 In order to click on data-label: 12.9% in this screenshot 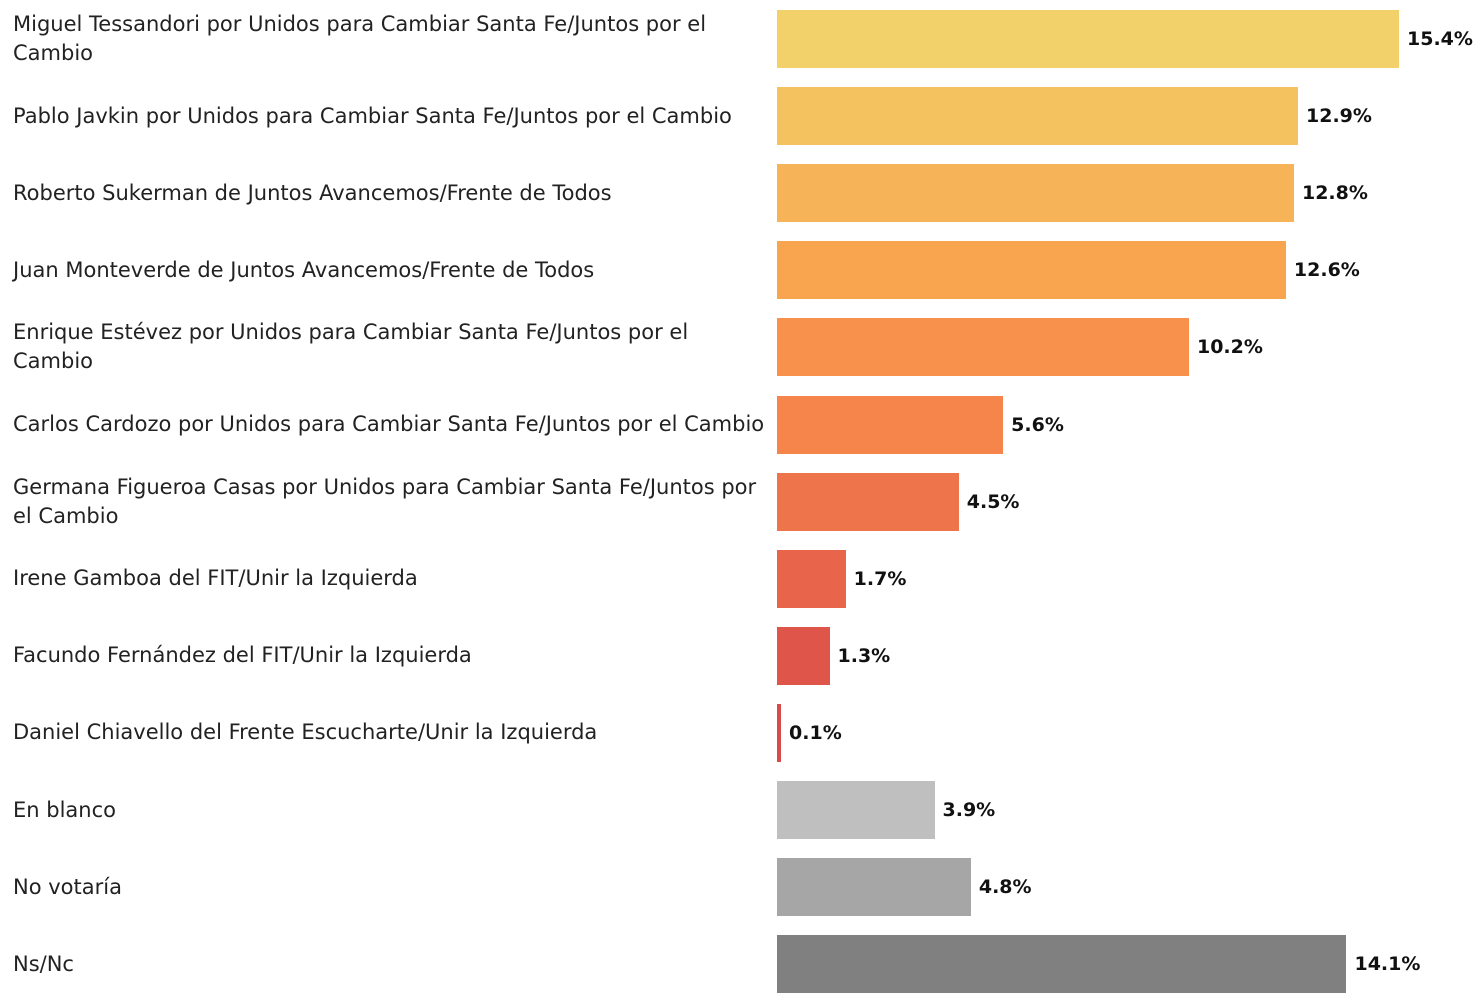, I will do `click(1339, 116)`.